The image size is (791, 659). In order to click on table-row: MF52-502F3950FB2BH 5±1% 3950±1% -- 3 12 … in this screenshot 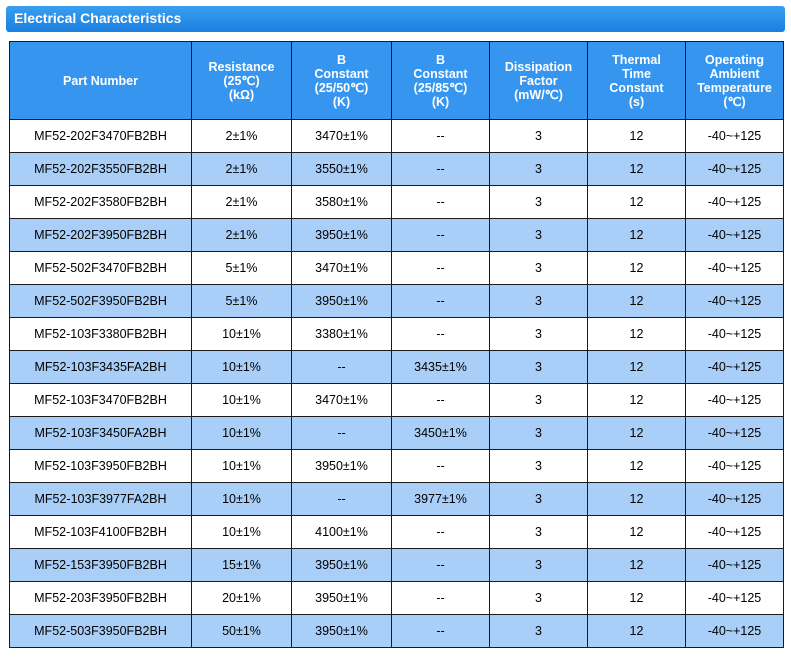, I will do `click(396, 301)`.